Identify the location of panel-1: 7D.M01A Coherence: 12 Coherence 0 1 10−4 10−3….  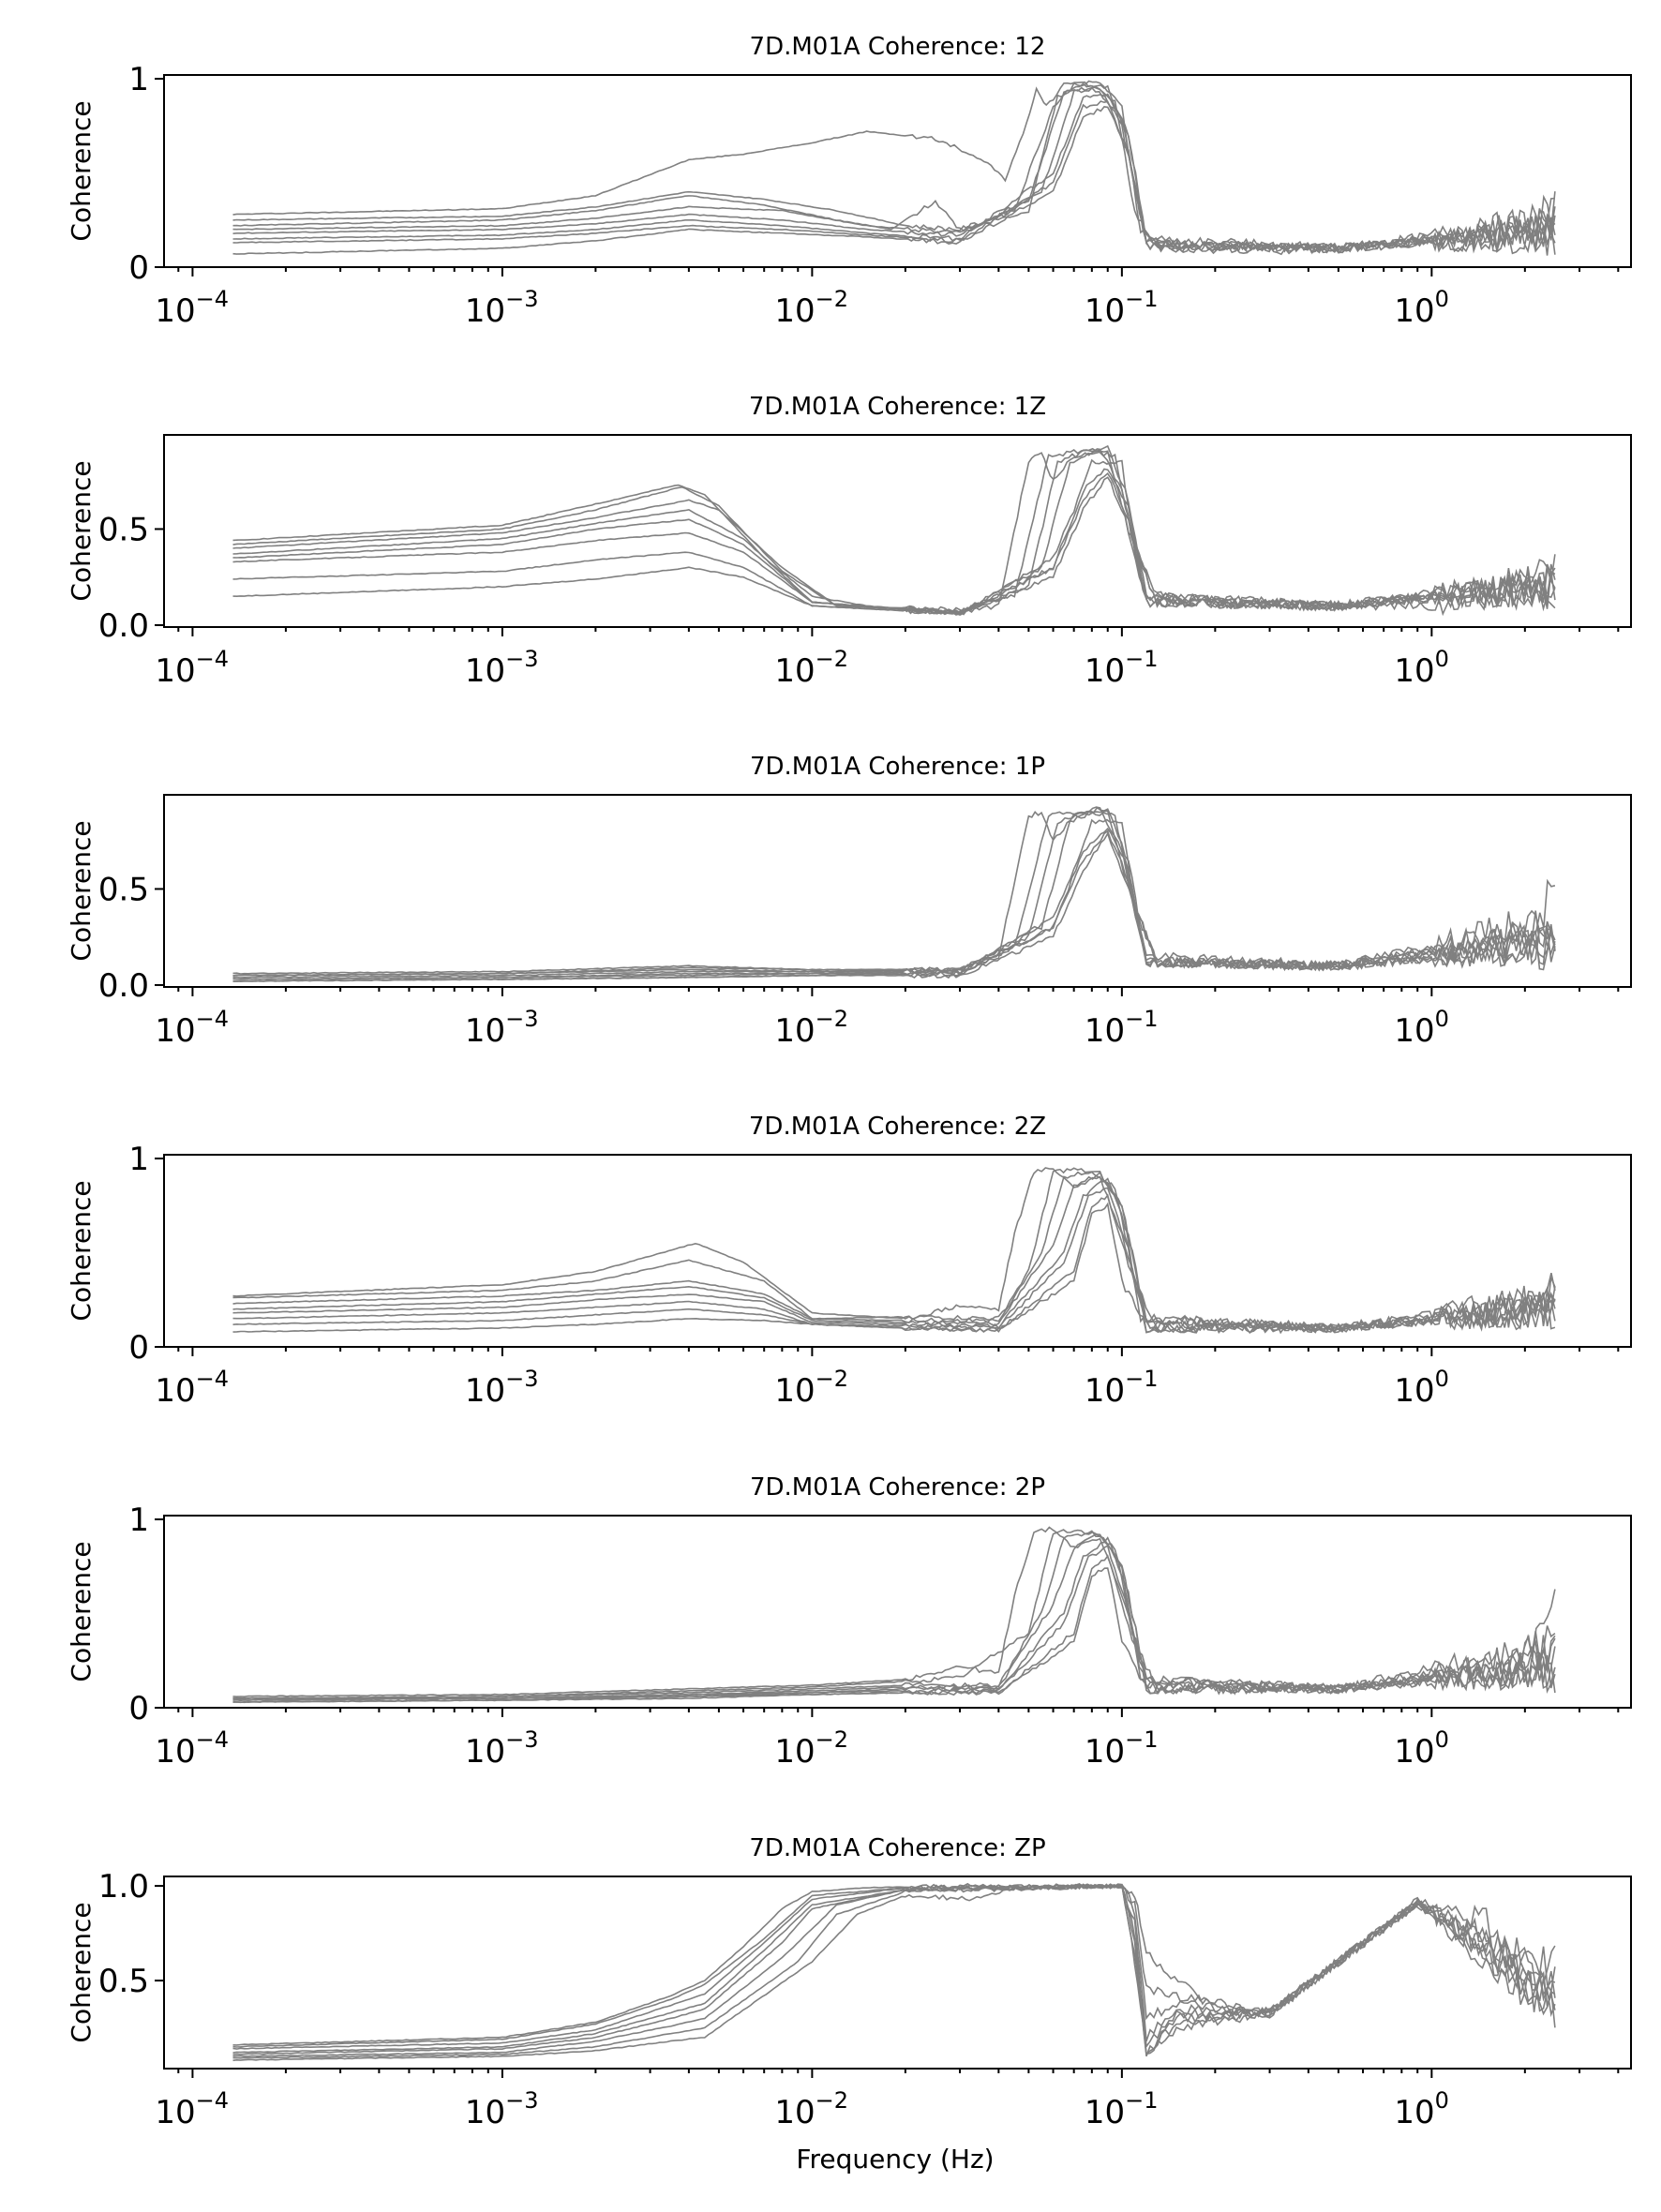
(849, 181).